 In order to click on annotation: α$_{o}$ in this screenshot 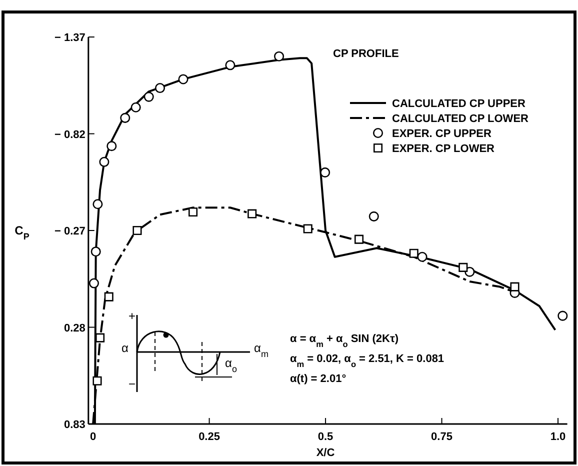, I will do `click(231, 365)`.